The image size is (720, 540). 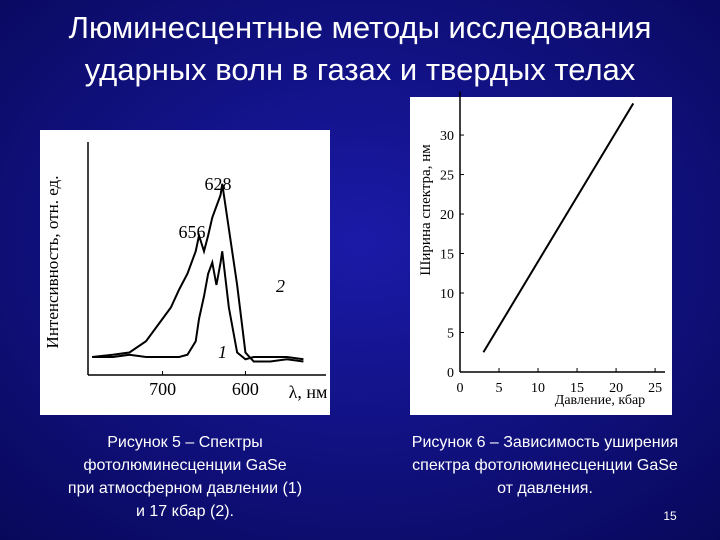 I want to click on x-tick-label: 10, so click(x=538, y=388).